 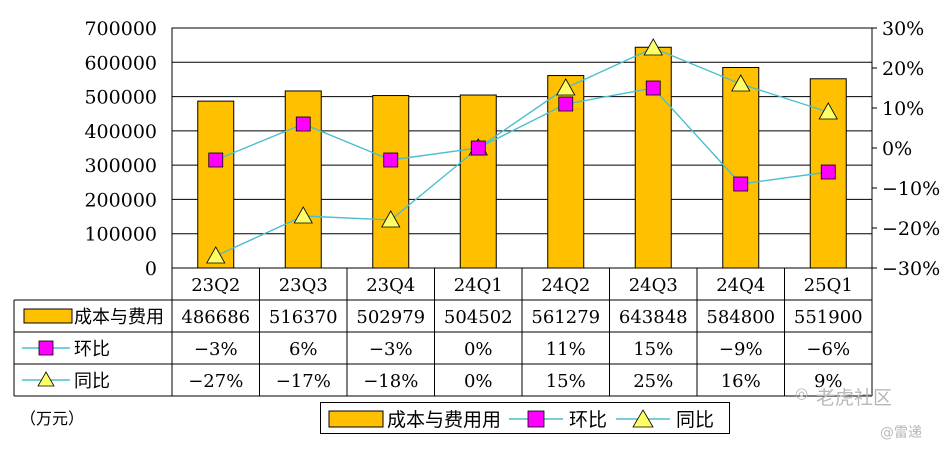 What do you see at coordinates (588, 420) in the screenshot?
I see `legend-label-qoq: 环比` at bounding box center [588, 420].